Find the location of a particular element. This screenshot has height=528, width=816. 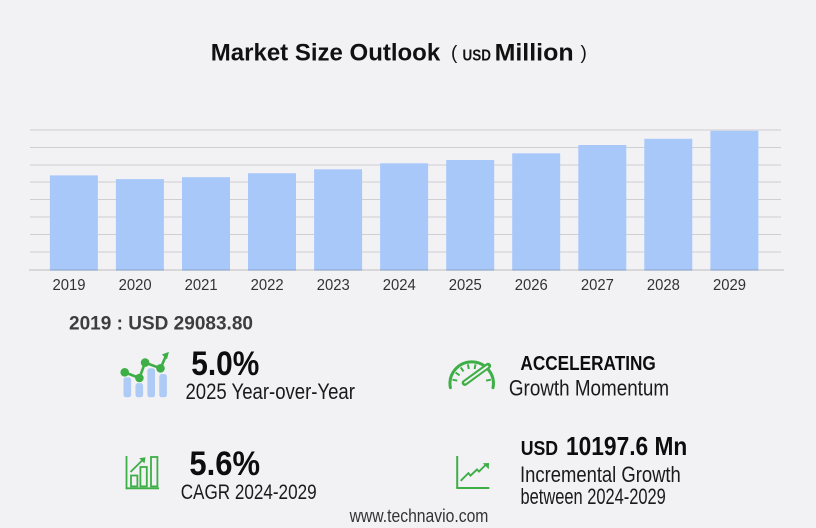

svg-text: Growth Momentum is located at coordinates (589, 387).